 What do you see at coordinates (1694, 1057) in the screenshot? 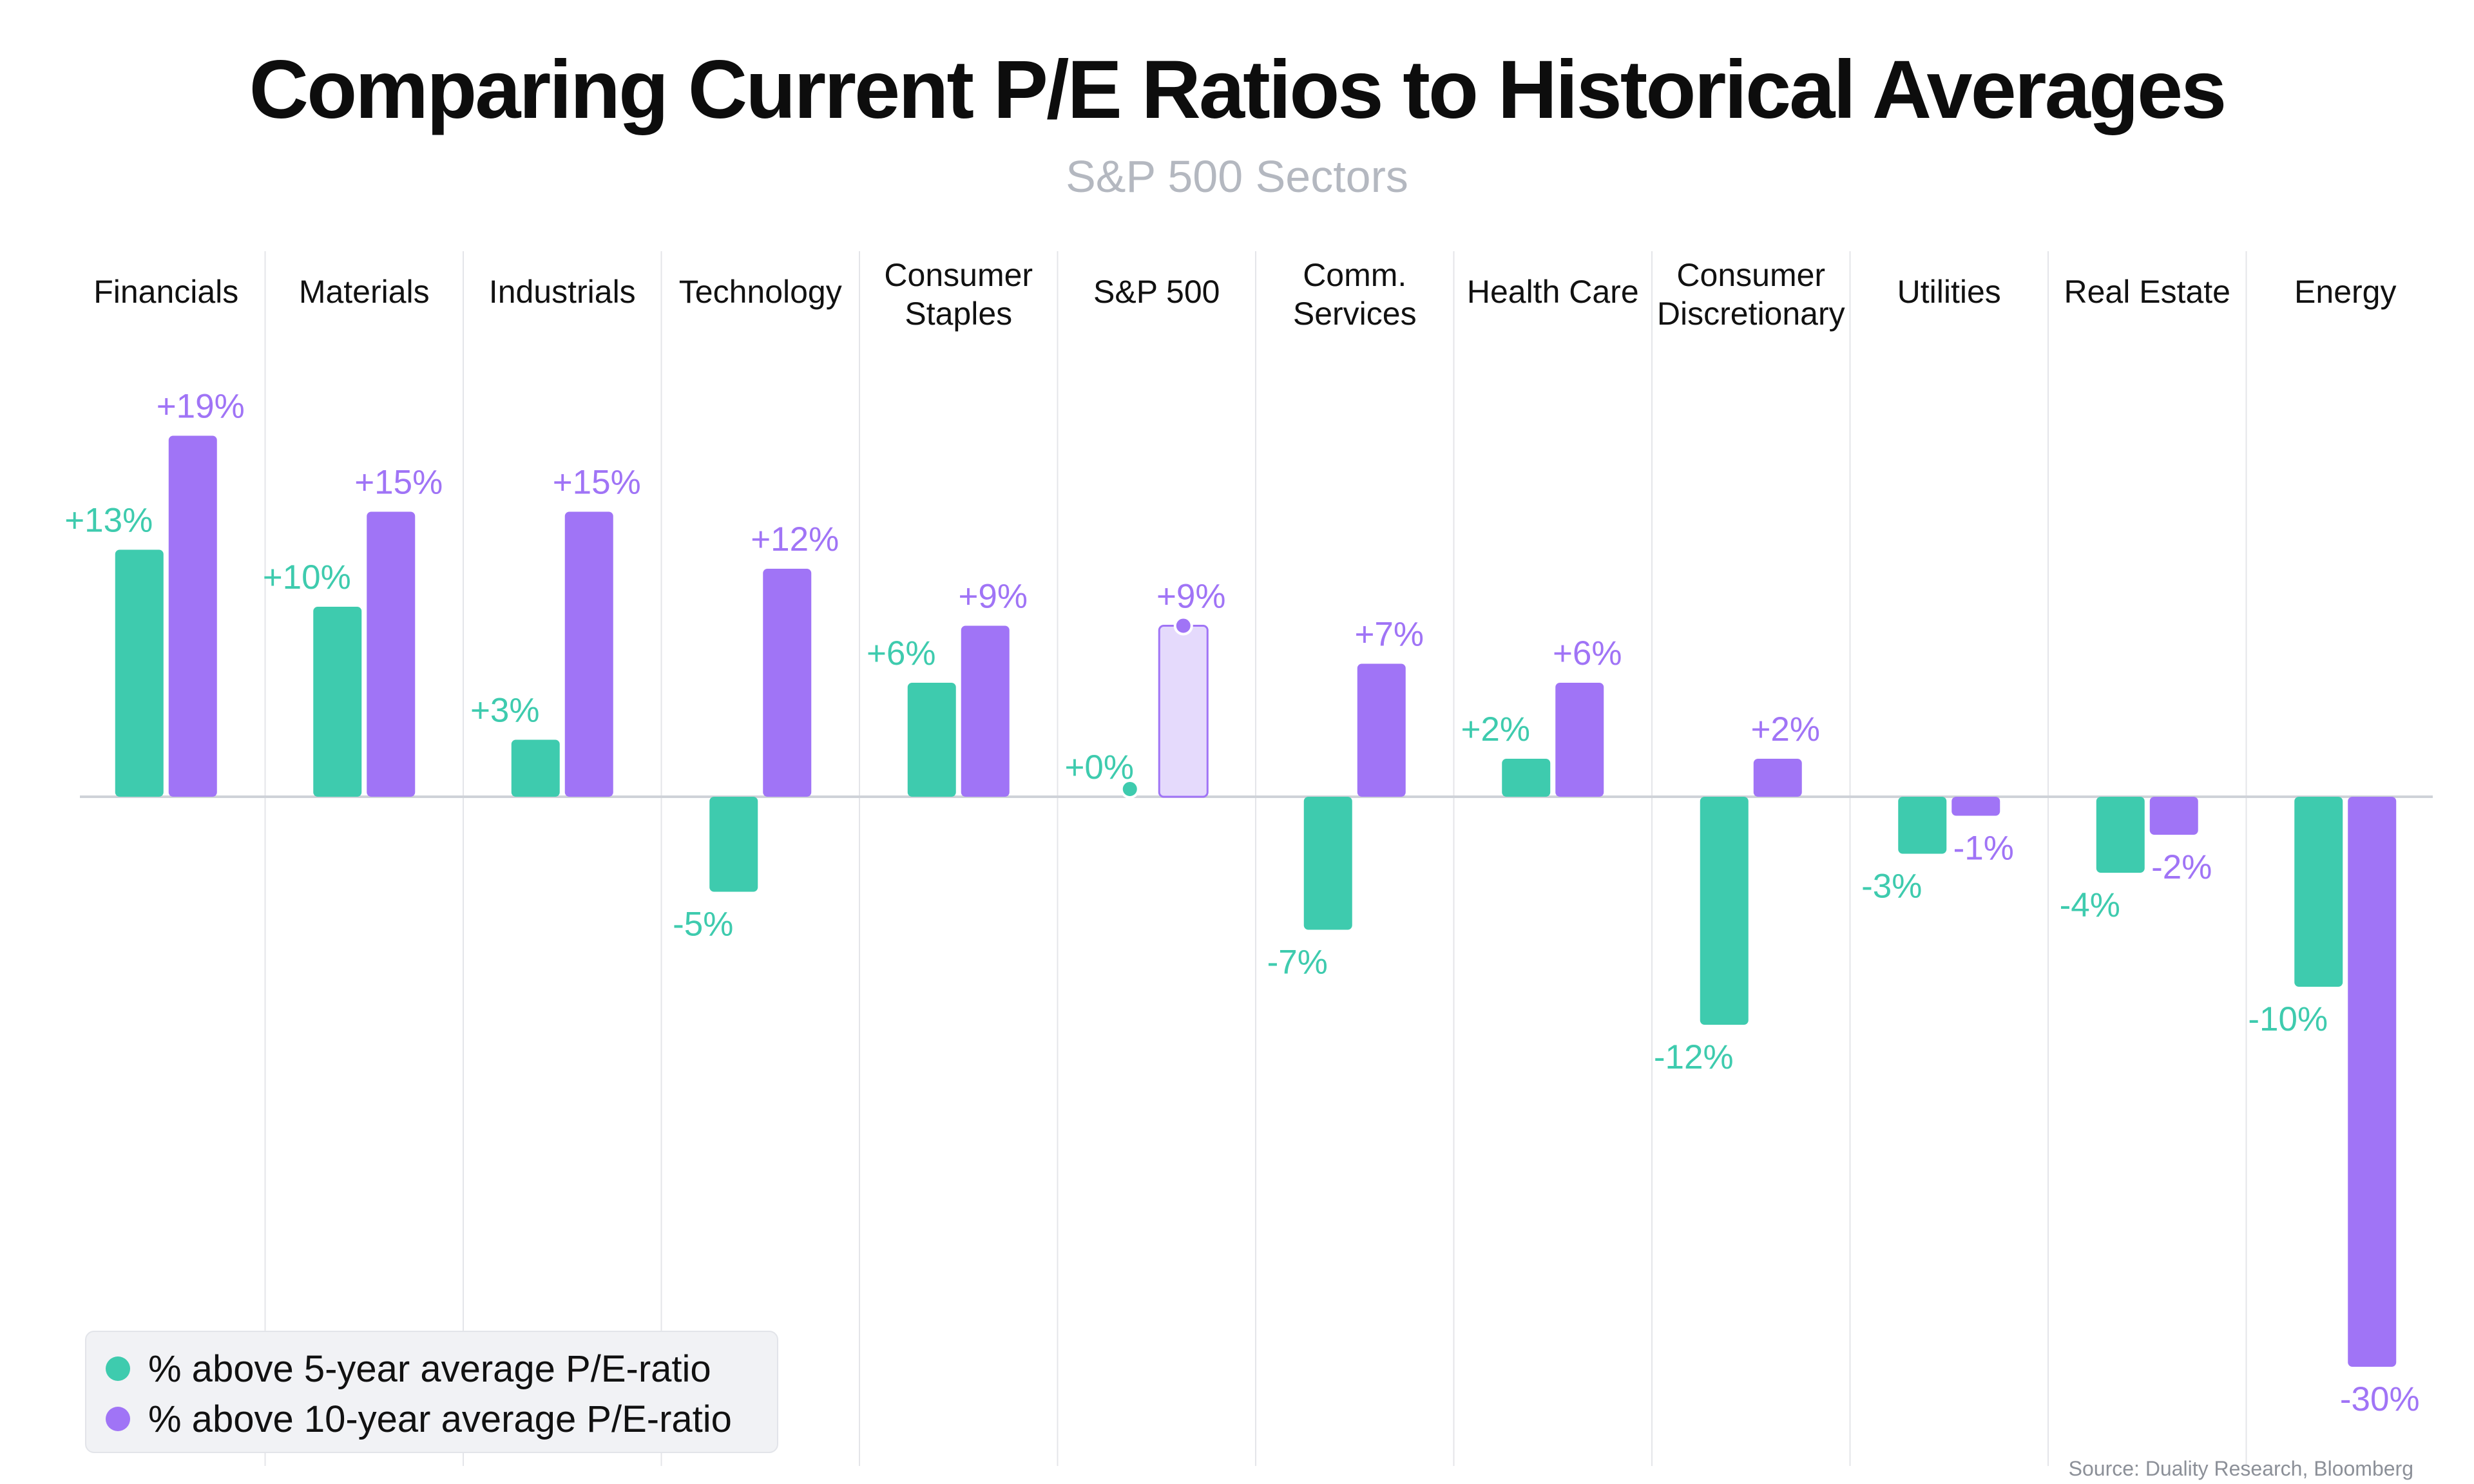
I see `value-label-5-year-consumer-discretionary: -12%` at bounding box center [1694, 1057].